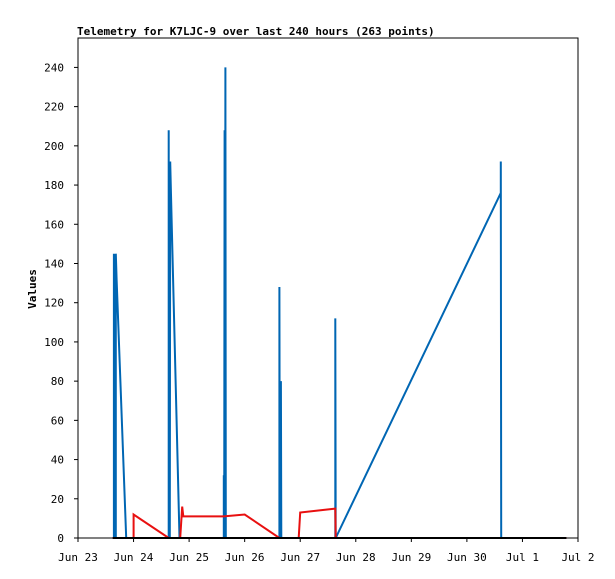 Image resolution: width=615 pixels, height=579 pixels. I want to click on y-tick-label: 240, so click(54, 67).